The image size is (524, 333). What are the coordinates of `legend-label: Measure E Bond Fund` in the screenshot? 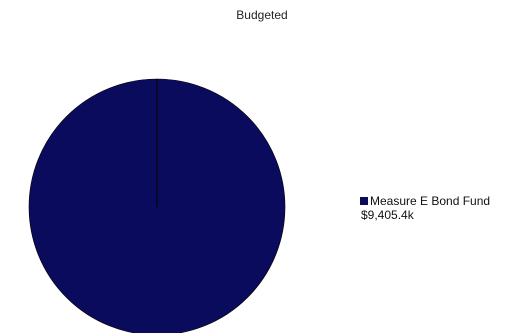 It's located at (430, 201).